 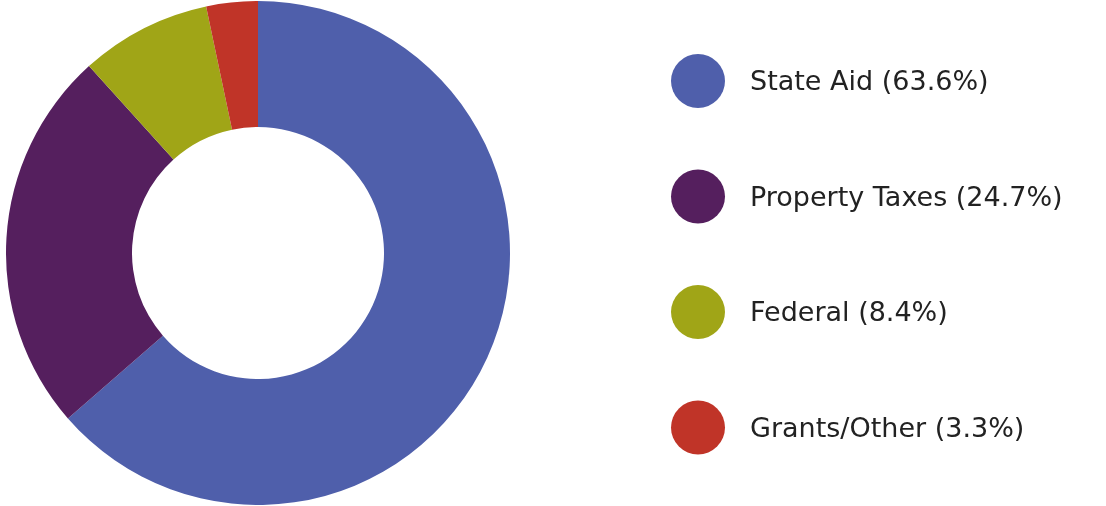 I want to click on legend-label: State Aid (63.6%), so click(x=869, y=81).